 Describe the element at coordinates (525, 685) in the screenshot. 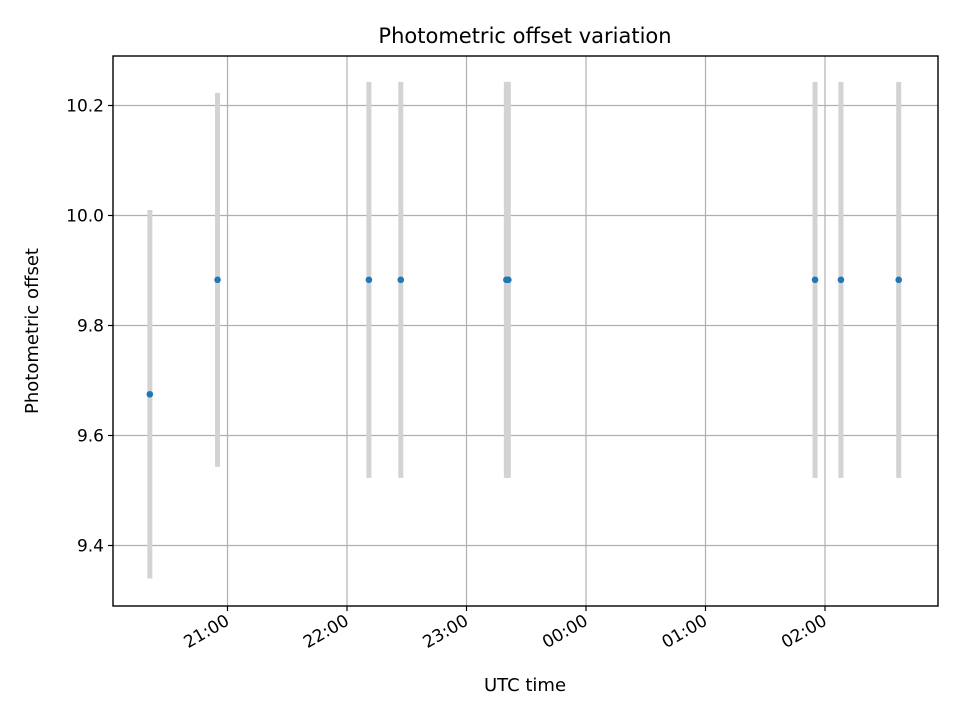

I see `x-axis-title: UTC time` at that location.